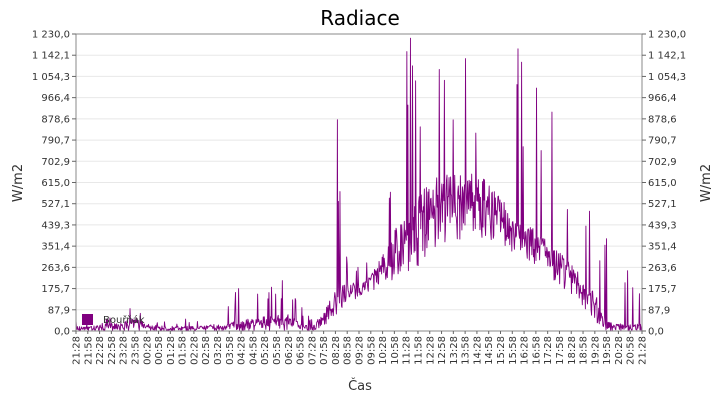 The image size is (720, 400). What do you see at coordinates (371, 350) in the screenshot?
I see `x-tick-label: 09:58` at bounding box center [371, 350].